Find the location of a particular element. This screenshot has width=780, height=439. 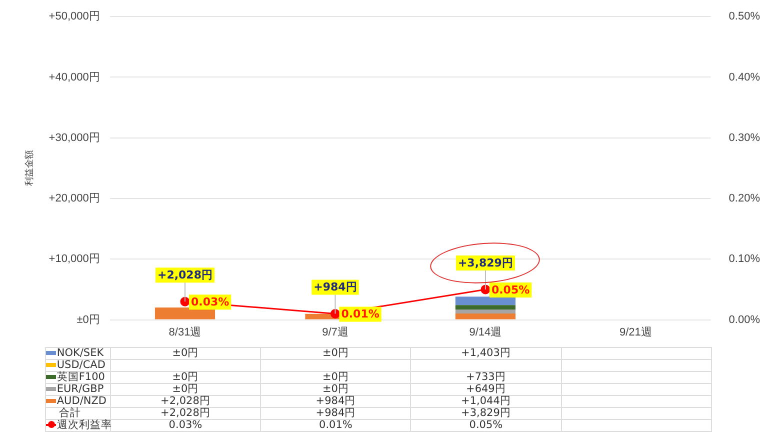

text: +3,829円 is located at coordinates (486, 413).